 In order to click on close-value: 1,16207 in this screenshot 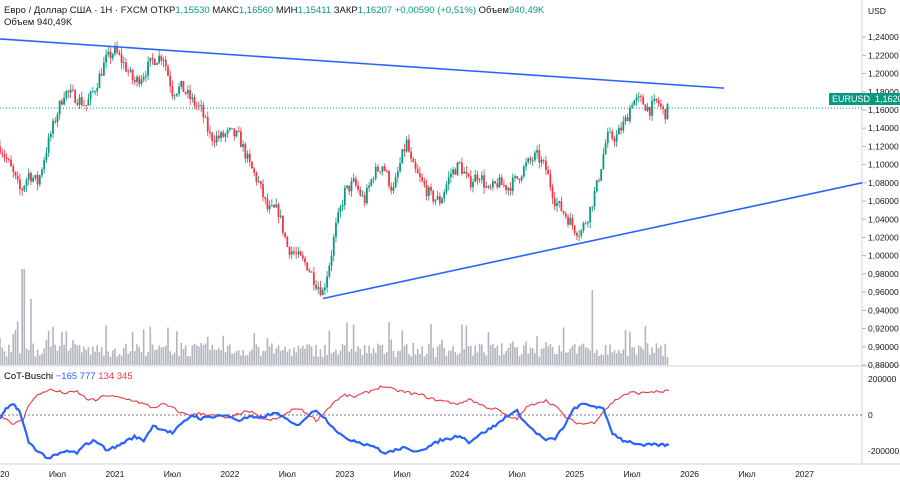, I will do `click(375, 10)`.